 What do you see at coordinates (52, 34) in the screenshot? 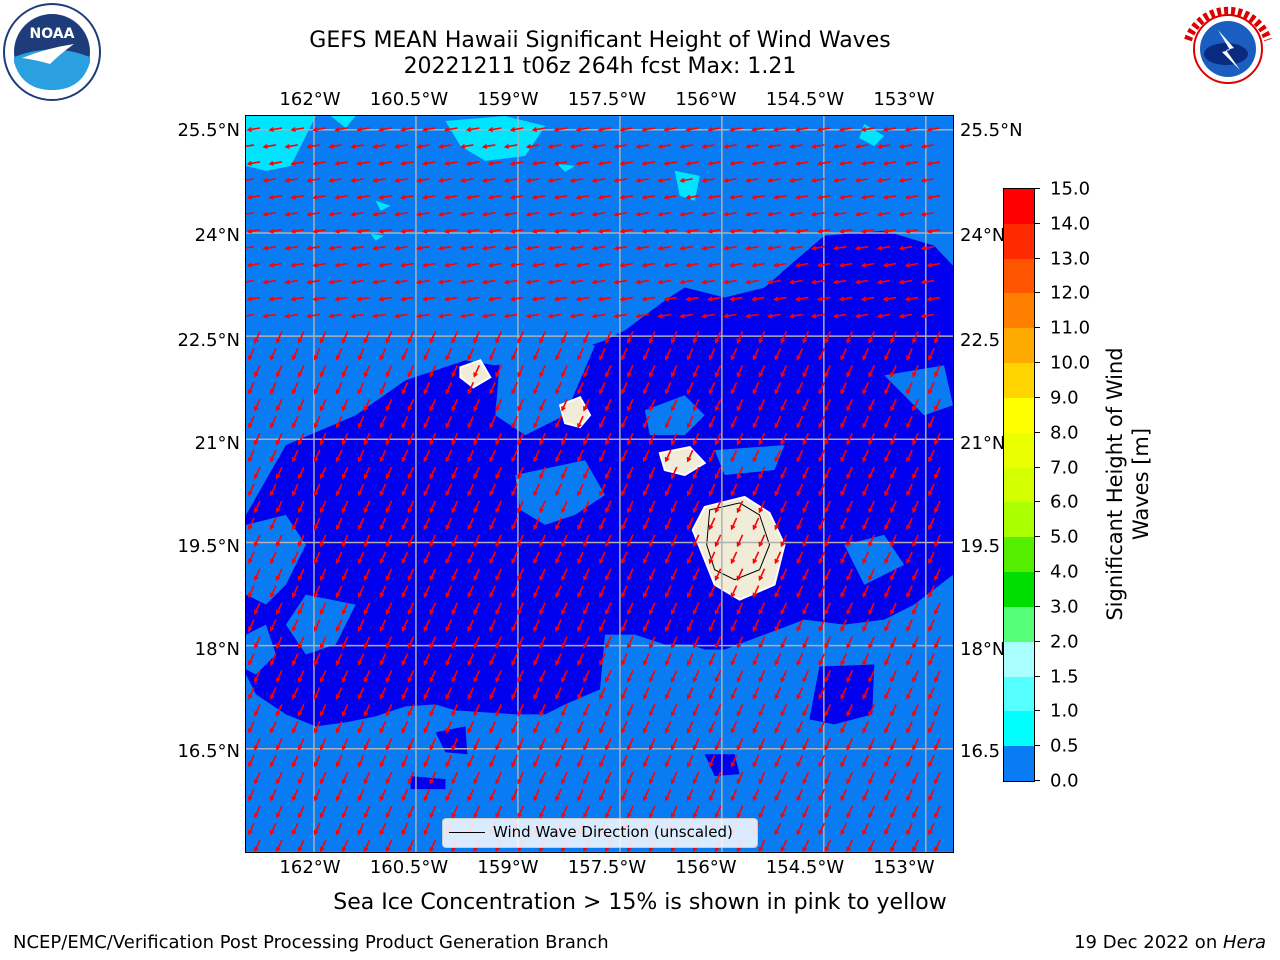
I see `svg-text: NOAA` at bounding box center [52, 34].